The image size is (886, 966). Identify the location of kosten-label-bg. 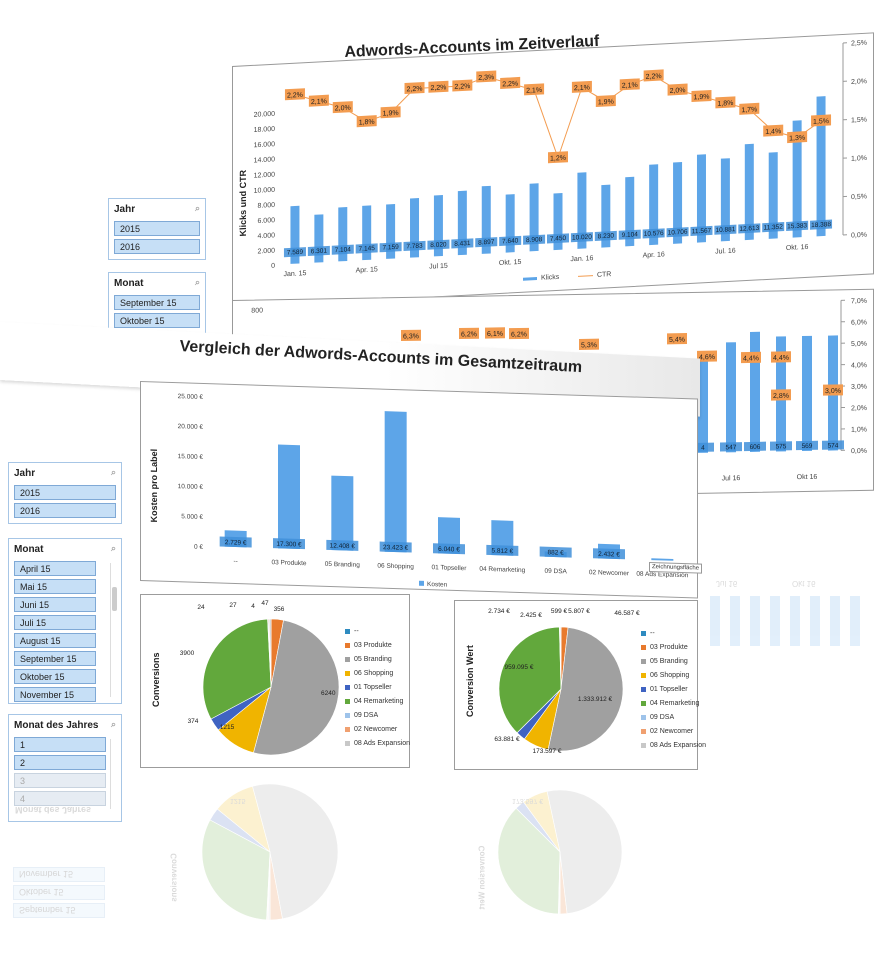
(555, 552).